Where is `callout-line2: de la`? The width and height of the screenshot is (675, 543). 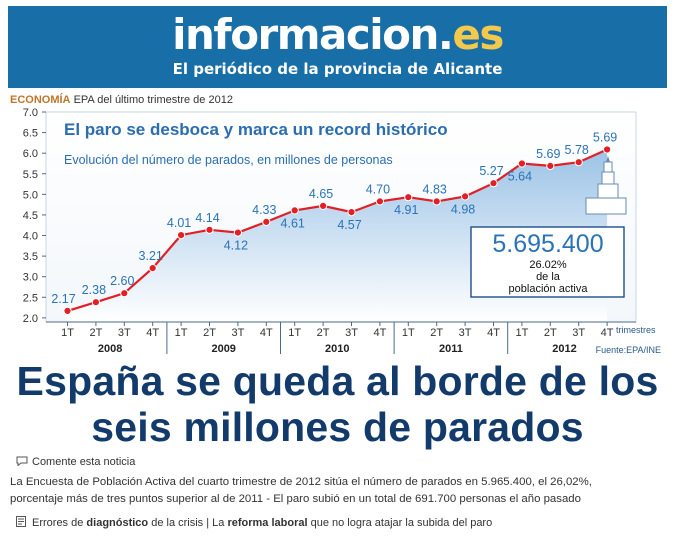
callout-line2: de la is located at coordinates (548, 277).